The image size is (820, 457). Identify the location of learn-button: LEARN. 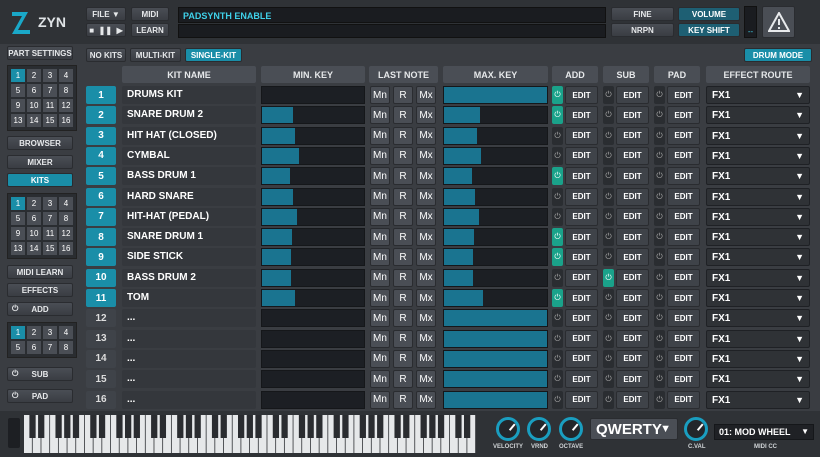
(150, 30).